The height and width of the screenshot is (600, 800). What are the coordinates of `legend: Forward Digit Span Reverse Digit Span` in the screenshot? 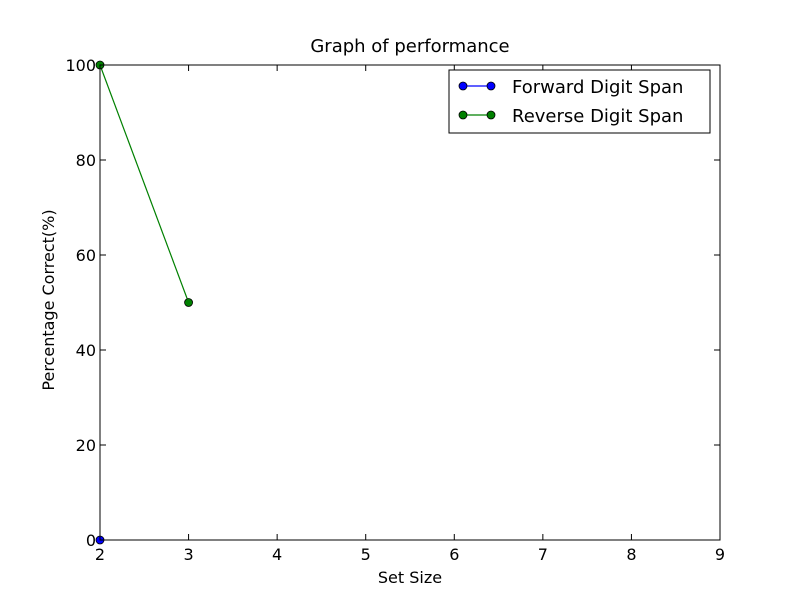 It's located at (579, 101).